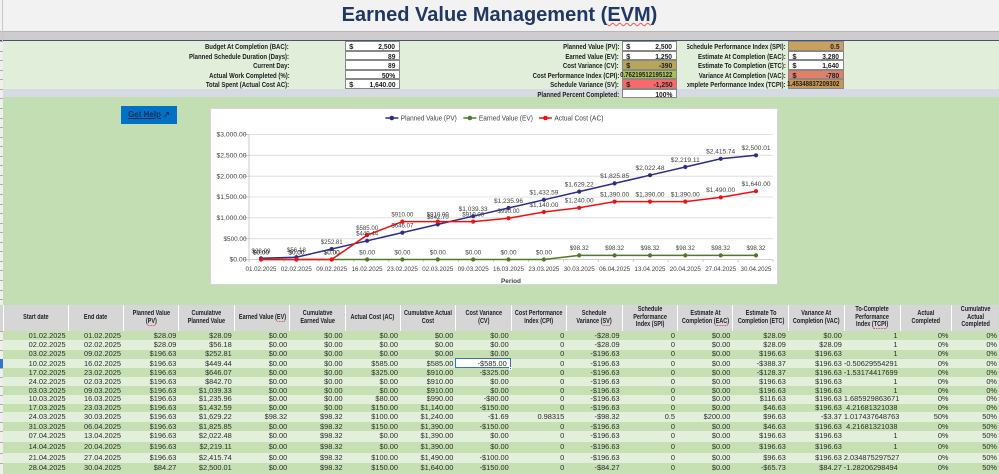 The width and height of the screenshot is (999, 474). Describe the element at coordinates (232, 134) in the screenshot. I see `svg-text: $3,000.00` at that location.